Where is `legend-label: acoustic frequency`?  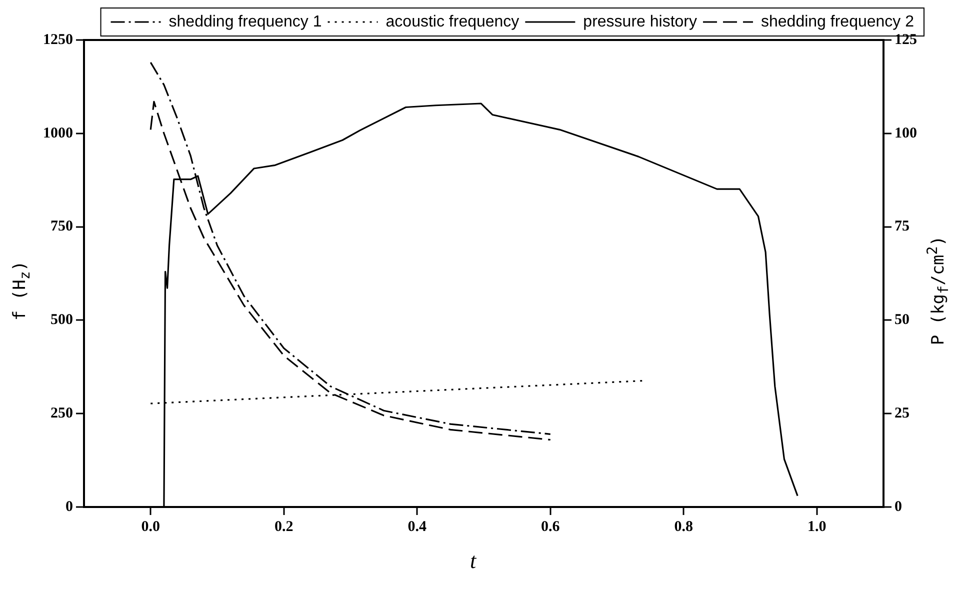 legend-label: acoustic frequency is located at coordinates (453, 21).